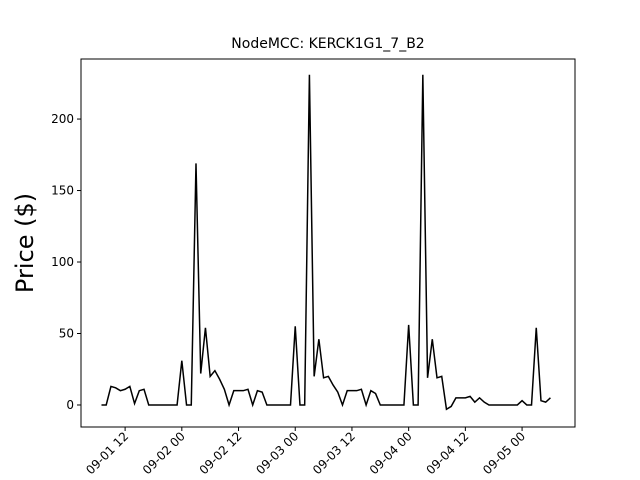  I want to click on x-tick-label: 09-02 12, so click(221, 453).